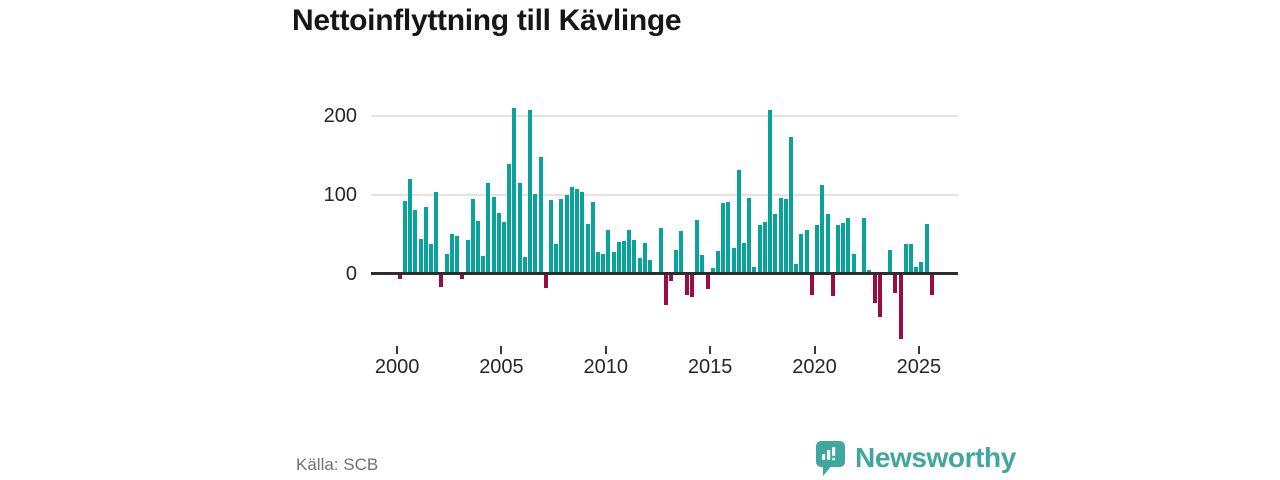 The image size is (1280, 480). Describe the element at coordinates (340, 194) in the screenshot. I see `y-axis-label: 100` at that location.